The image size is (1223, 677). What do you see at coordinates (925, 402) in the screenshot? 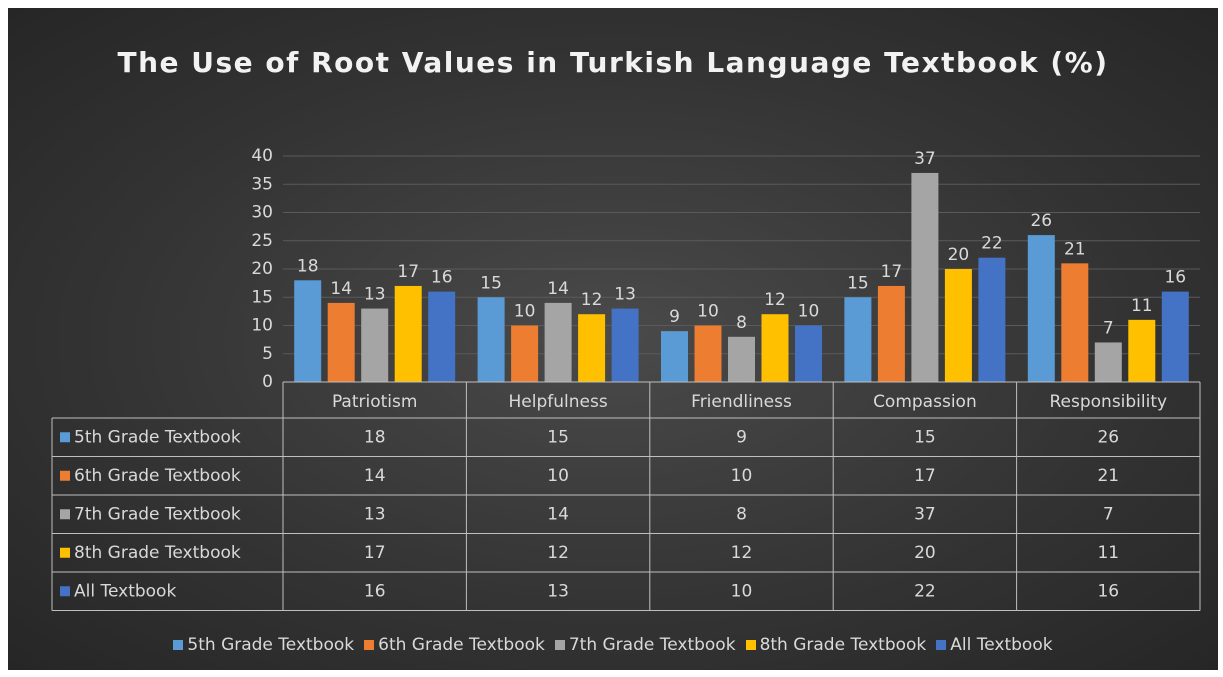
I see `x-tick-label: Compassion` at bounding box center [925, 402].